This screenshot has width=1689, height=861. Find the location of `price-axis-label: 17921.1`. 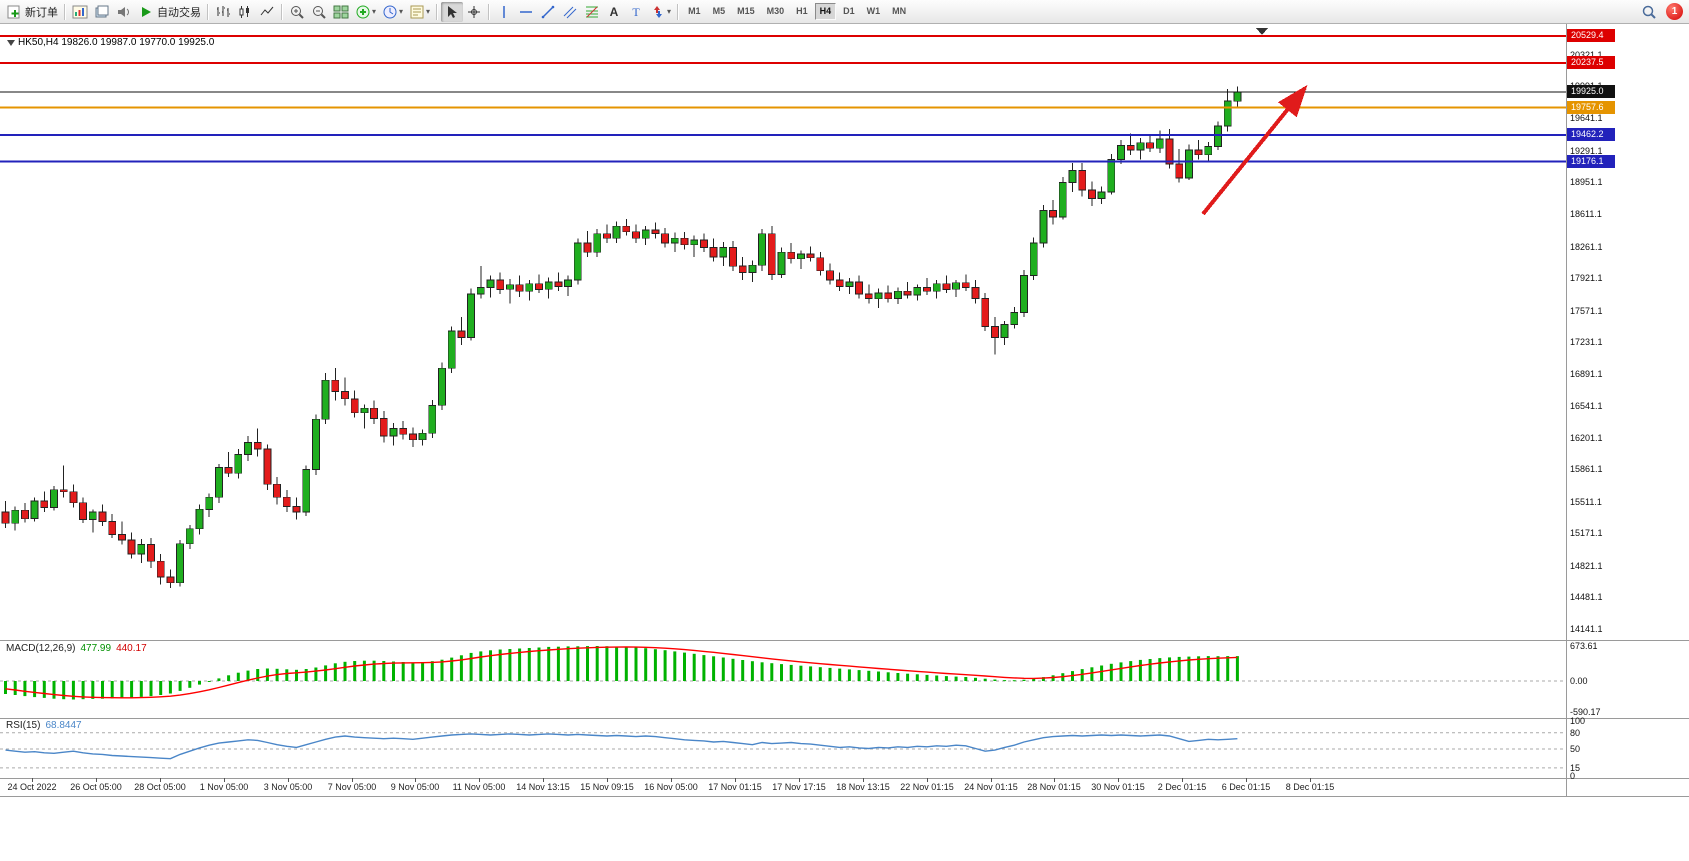

price-axis-label: 17921.1 is located at coordinates (1586, 278).